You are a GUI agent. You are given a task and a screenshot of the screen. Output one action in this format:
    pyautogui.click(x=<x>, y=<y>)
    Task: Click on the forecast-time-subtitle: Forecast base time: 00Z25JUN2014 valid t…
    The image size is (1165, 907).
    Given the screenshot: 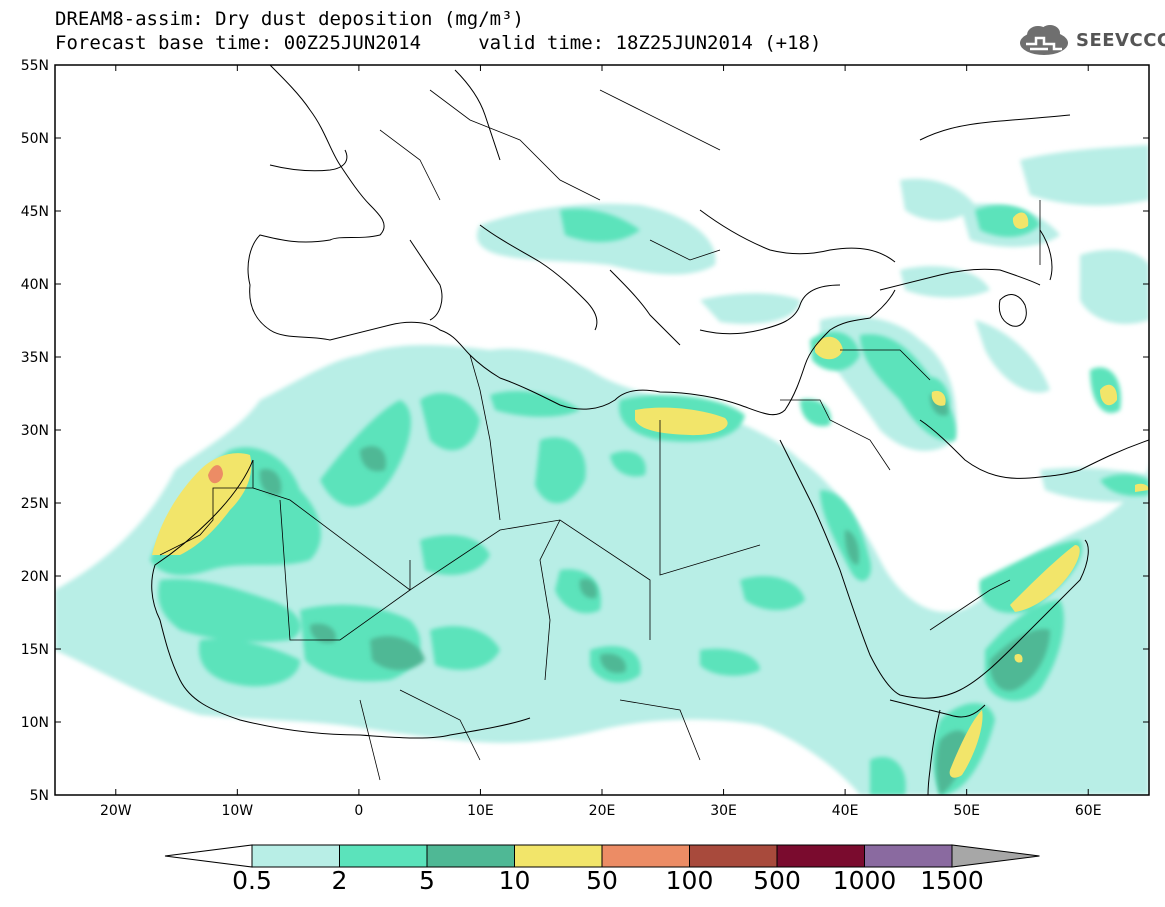 What is the action you would take?
    pyautogui.click(x=438, y=43)
    